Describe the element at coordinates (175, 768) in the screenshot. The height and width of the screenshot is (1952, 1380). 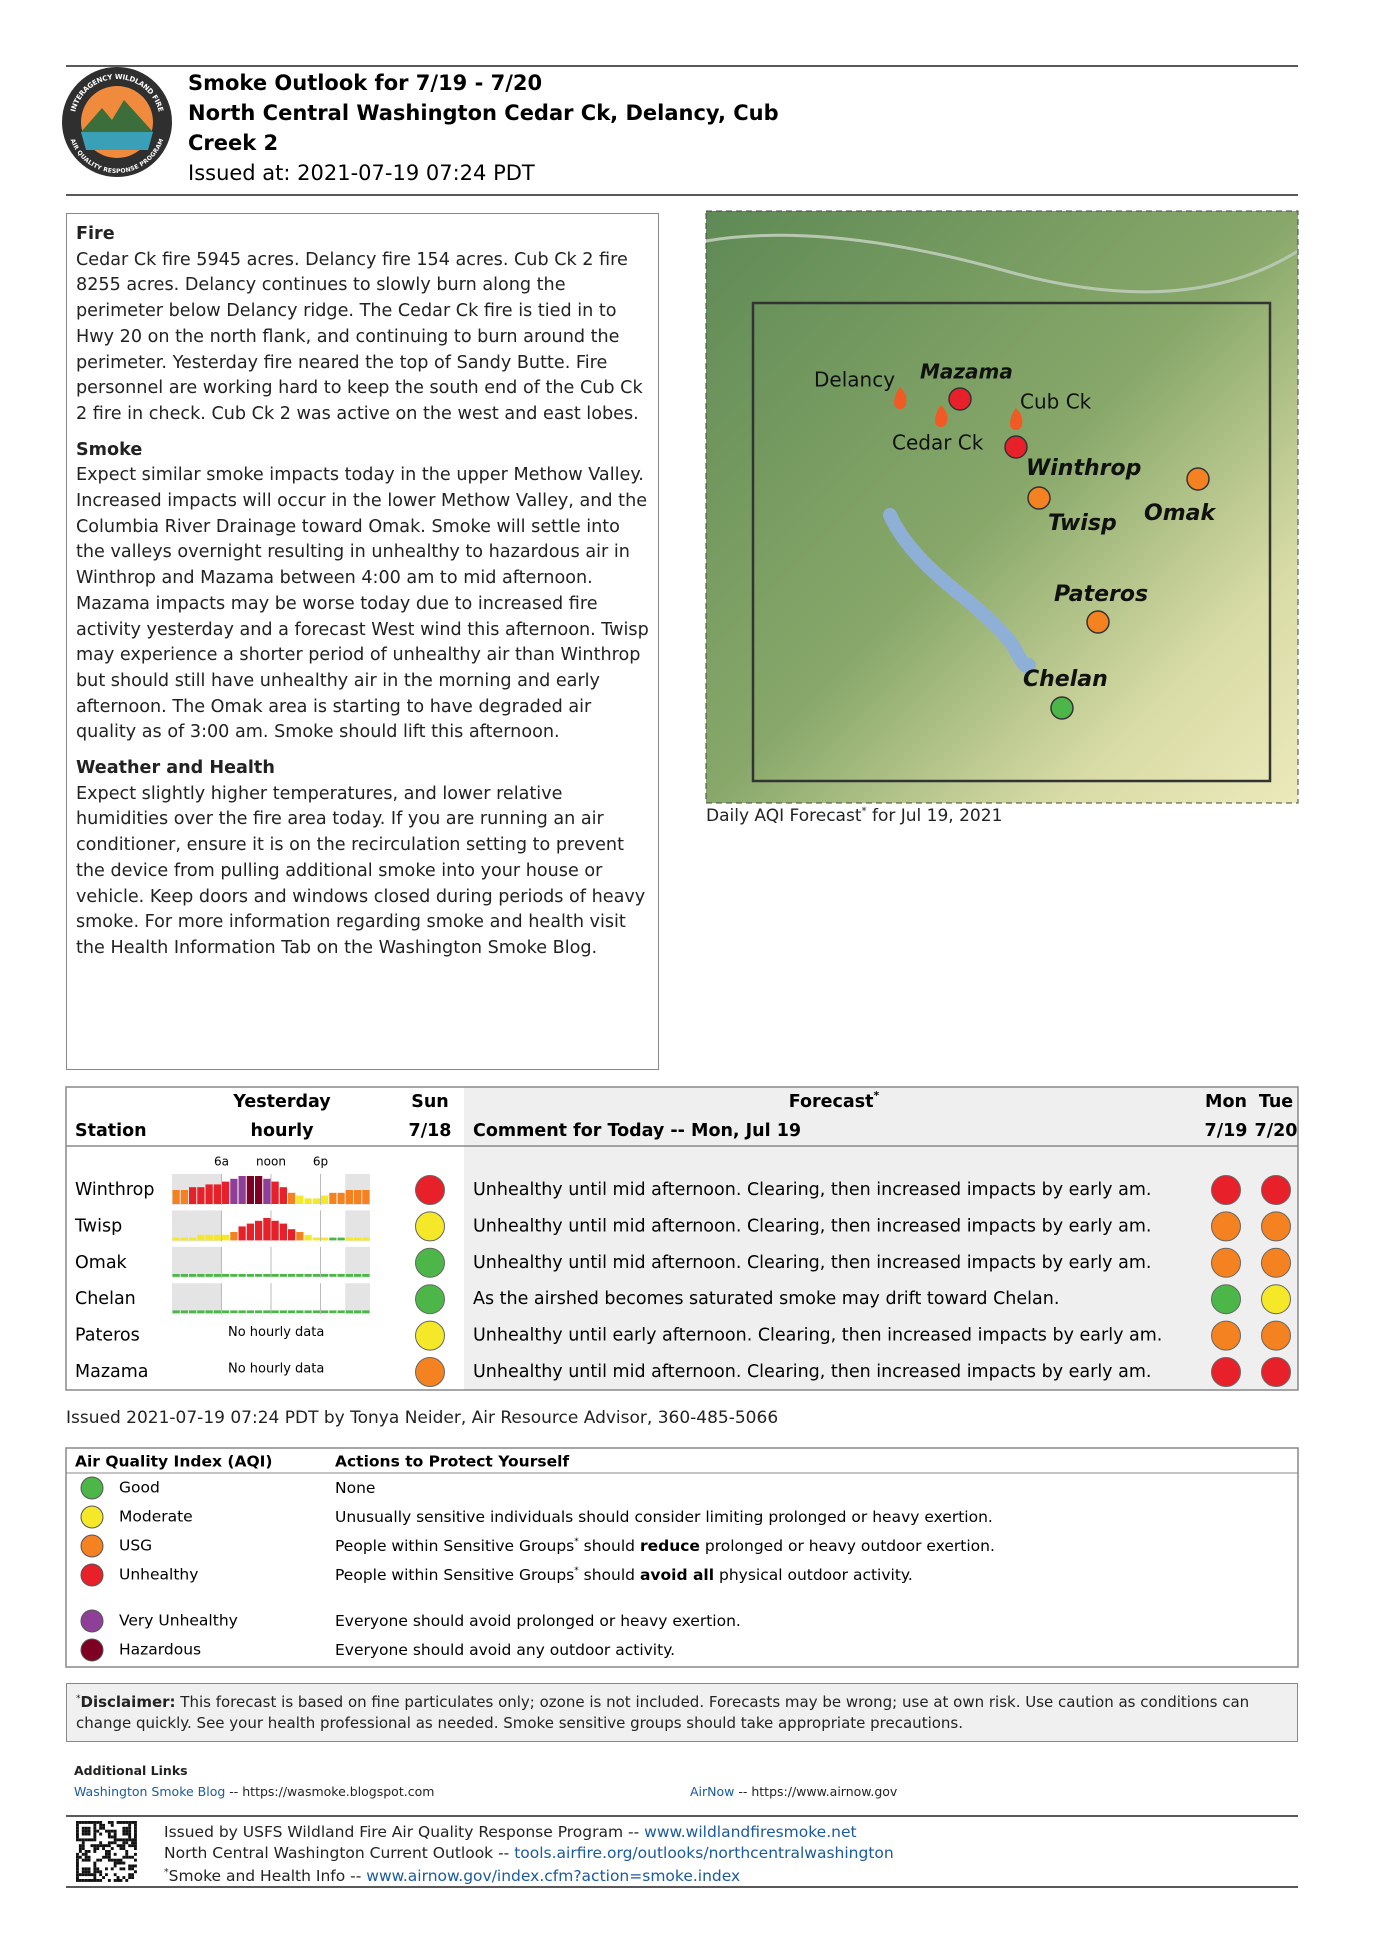
I see `section-heading: Weather and Health` at that location.